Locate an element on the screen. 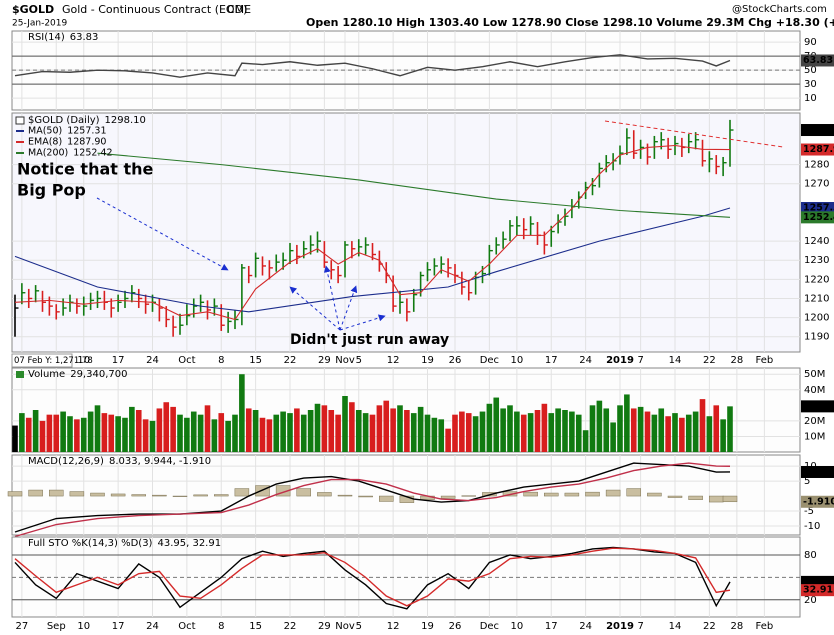 Image resolution: width=834 pixels, height=635 pixels. x-tick-label: 29 is located at coordinates (324, 626).